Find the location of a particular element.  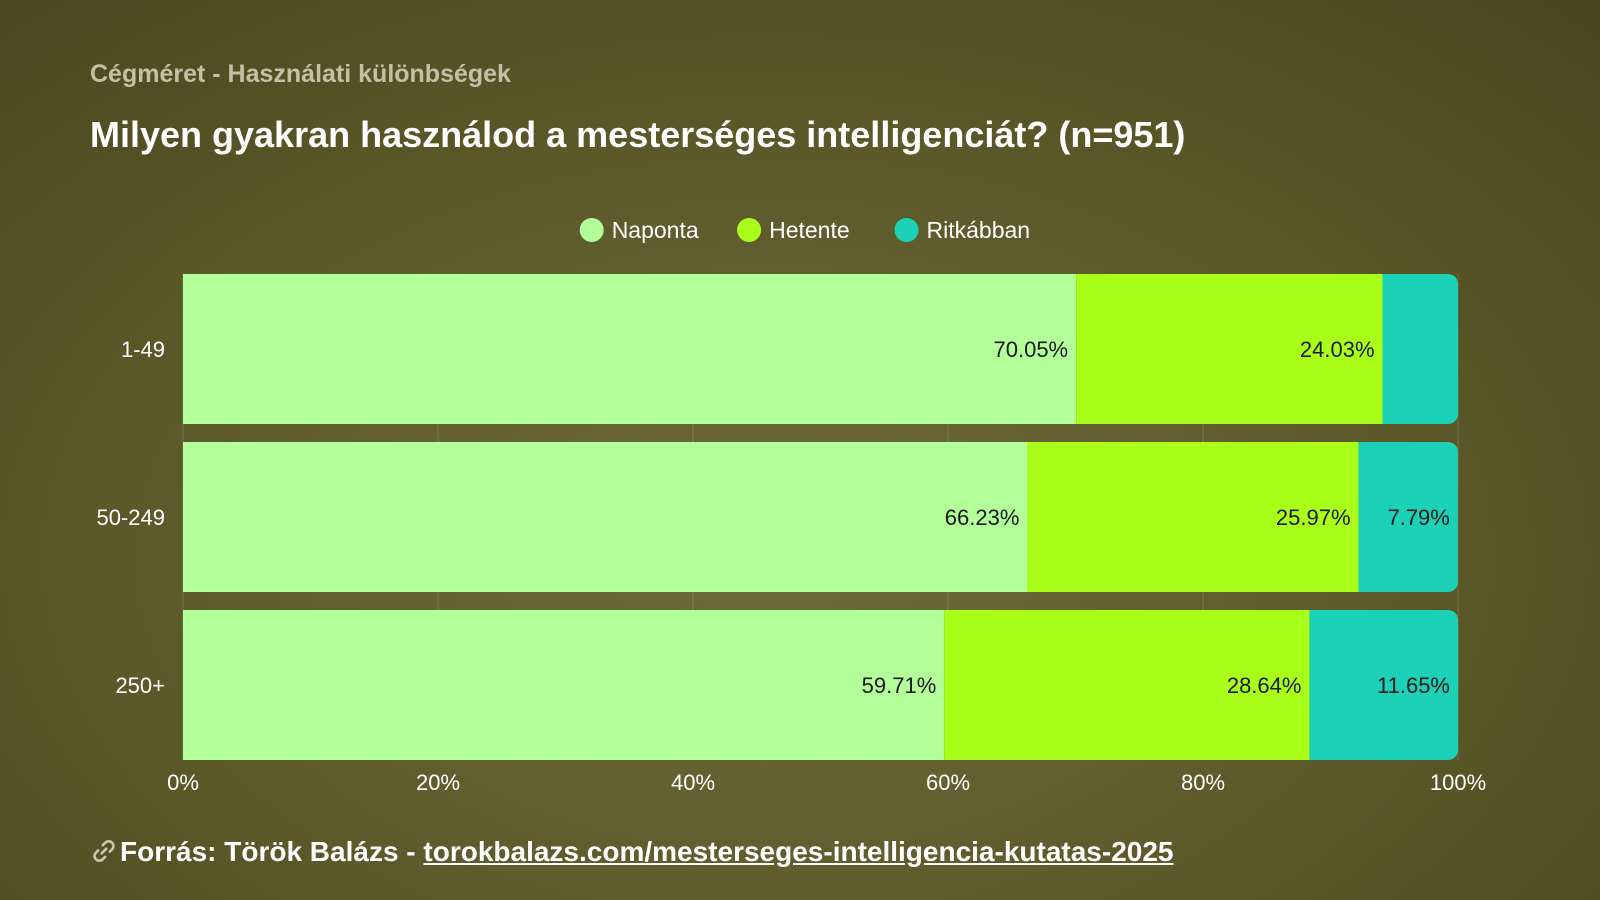

category-label: 250+ is located at coordinates (140, 685).